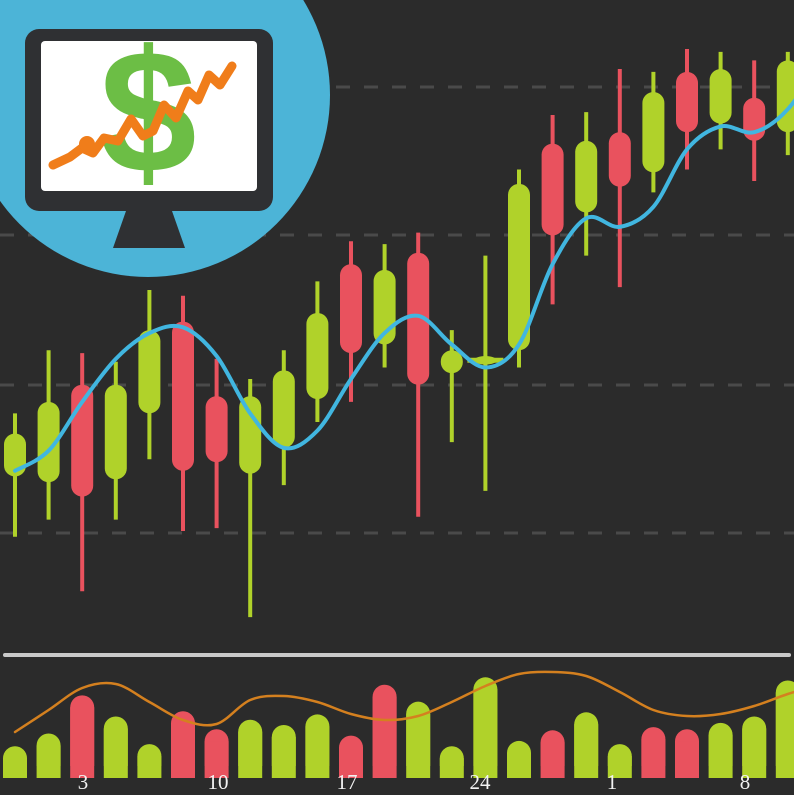 This screenshot has height=795, width=794. I want to click on volume-bar-series, so click(397, 736).